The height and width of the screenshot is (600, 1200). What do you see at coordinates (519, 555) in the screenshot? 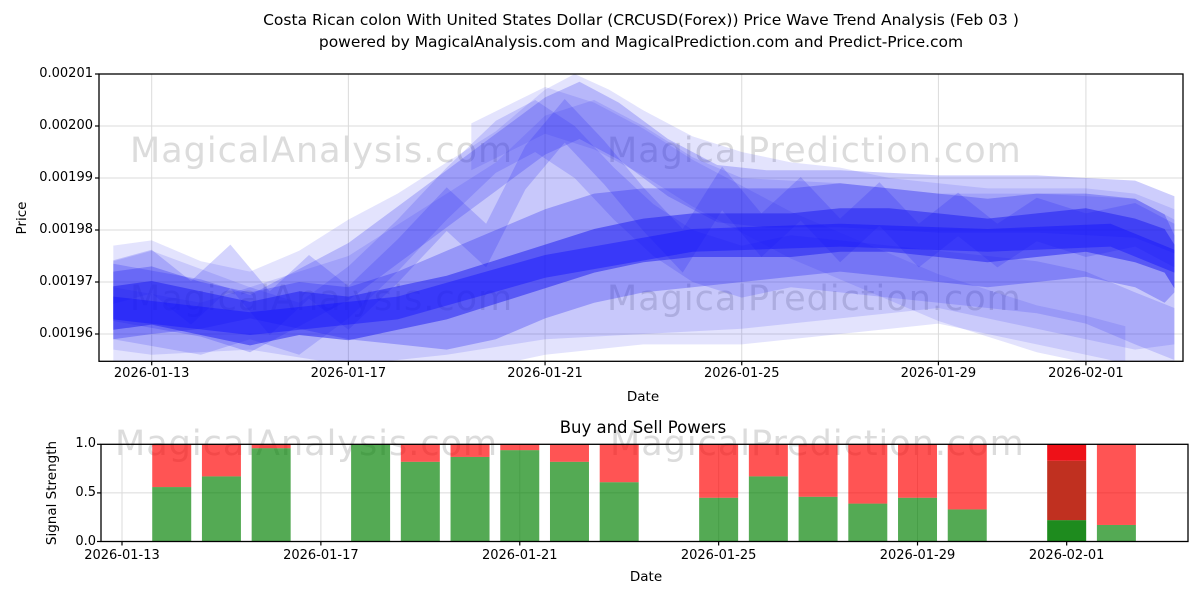
I see `signal-x-tick-label: 2026-01-21` at bounding box center [519, 555].